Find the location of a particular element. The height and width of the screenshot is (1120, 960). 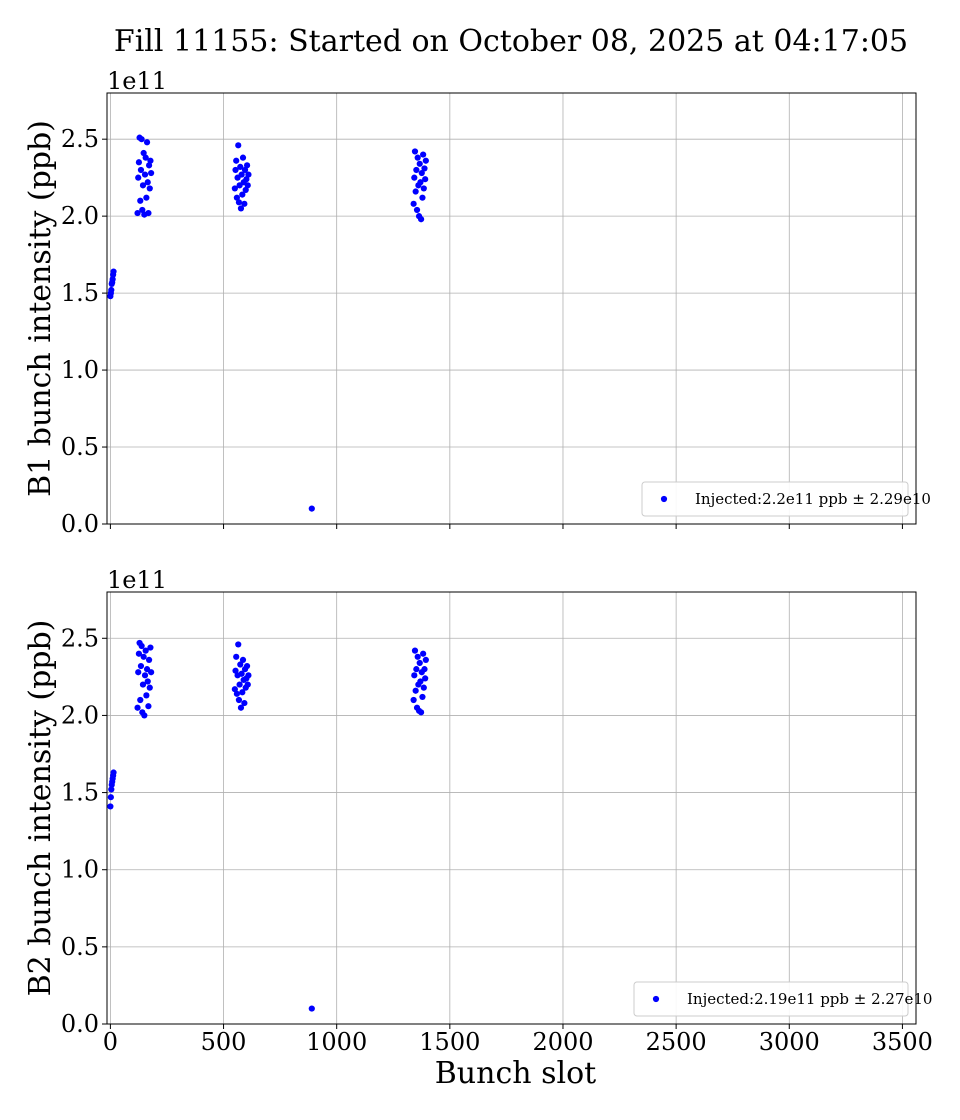

x-tick-label: 500 is located at coordinates (224, 1042).